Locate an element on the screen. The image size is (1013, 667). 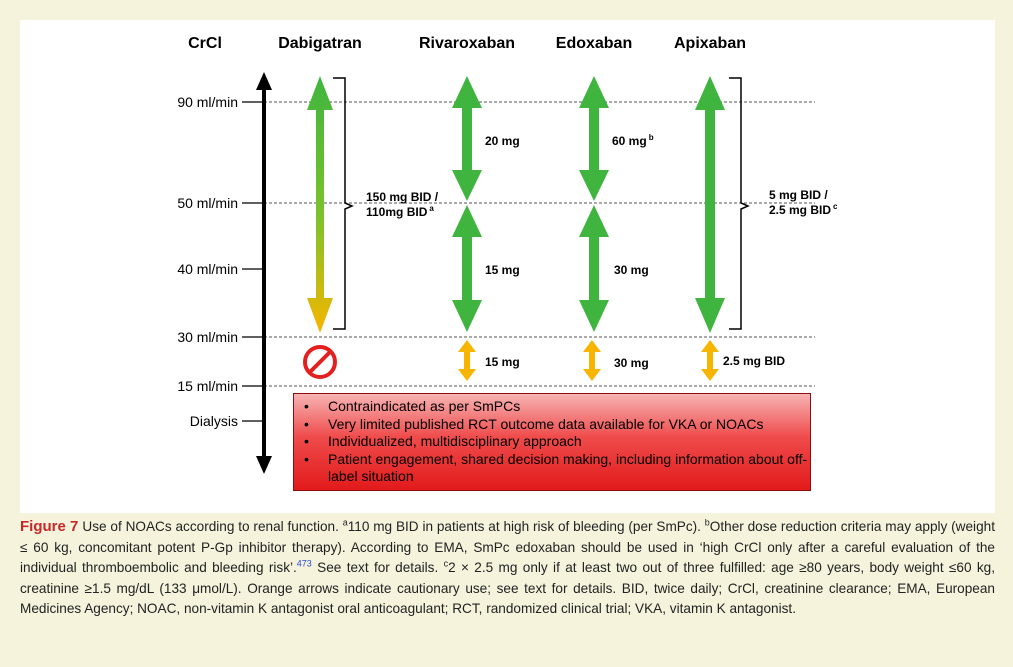
header-crcl: CrCl is located at coordinates (205, 43).